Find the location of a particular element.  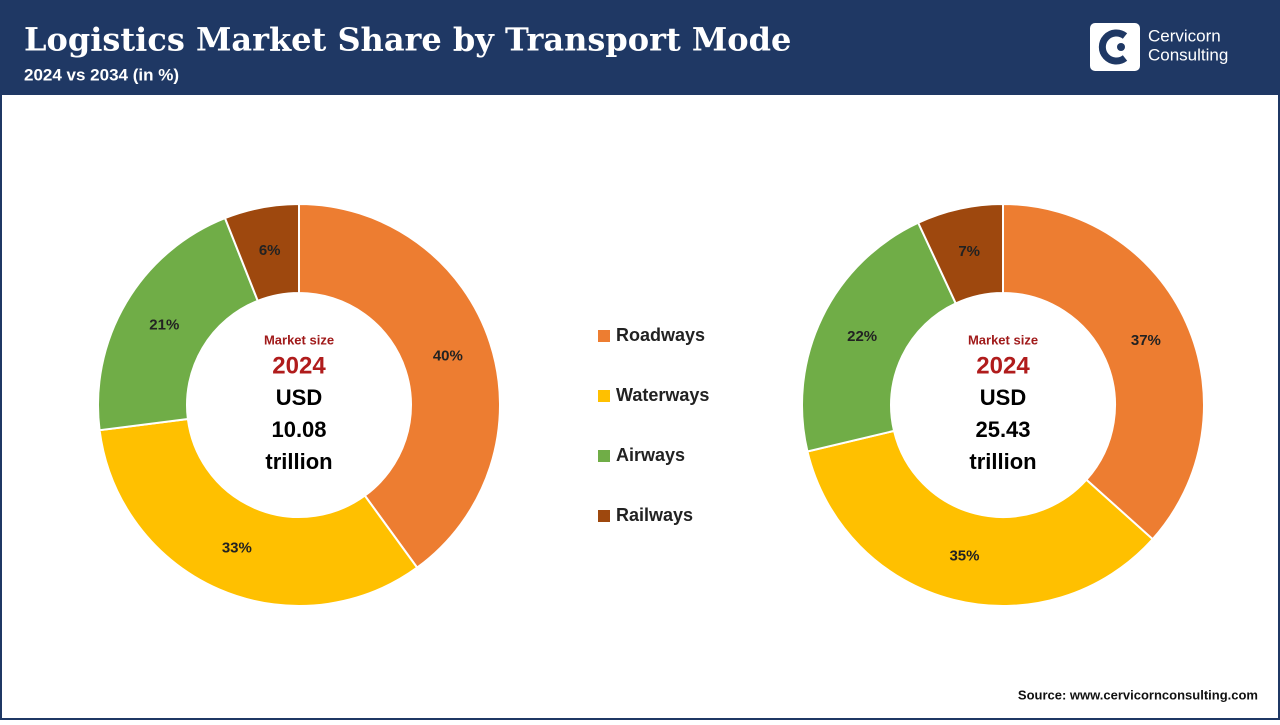

data-label: 37% is located at coordinates (1146, 340).